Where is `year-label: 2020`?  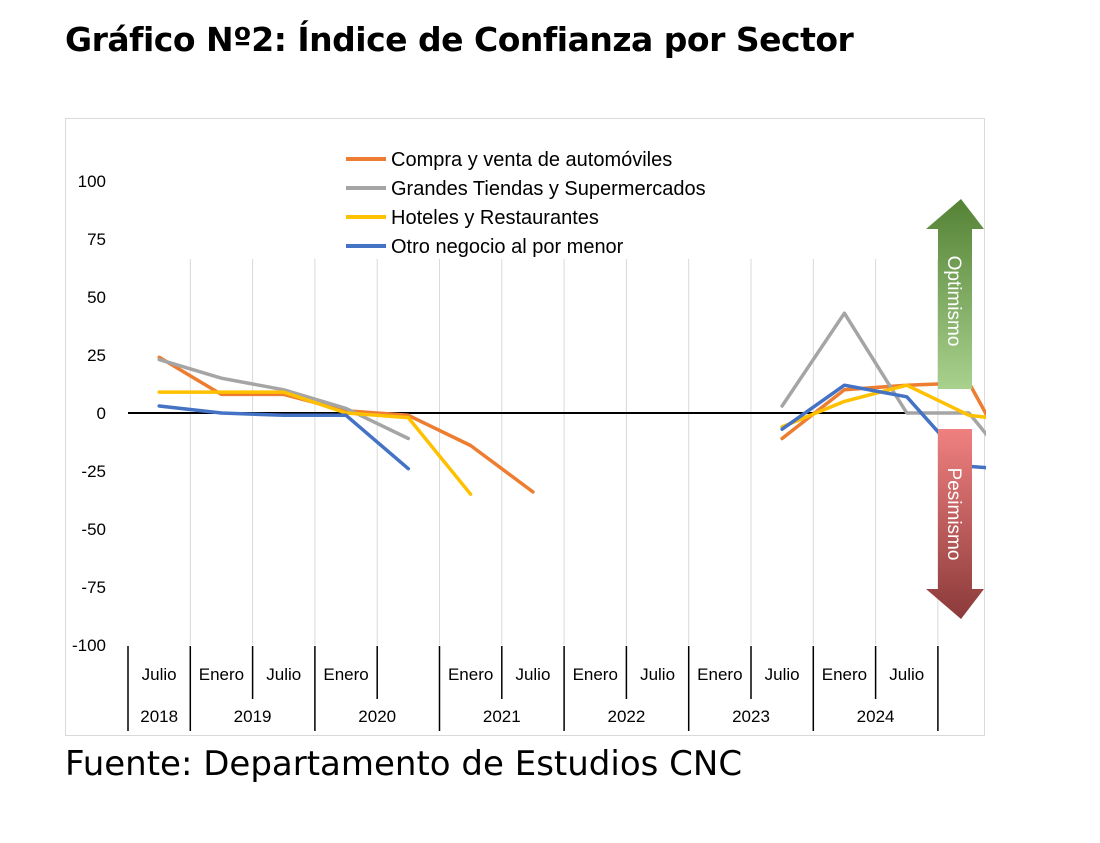 year-label: 2020 is located at coordinates (377, 716).